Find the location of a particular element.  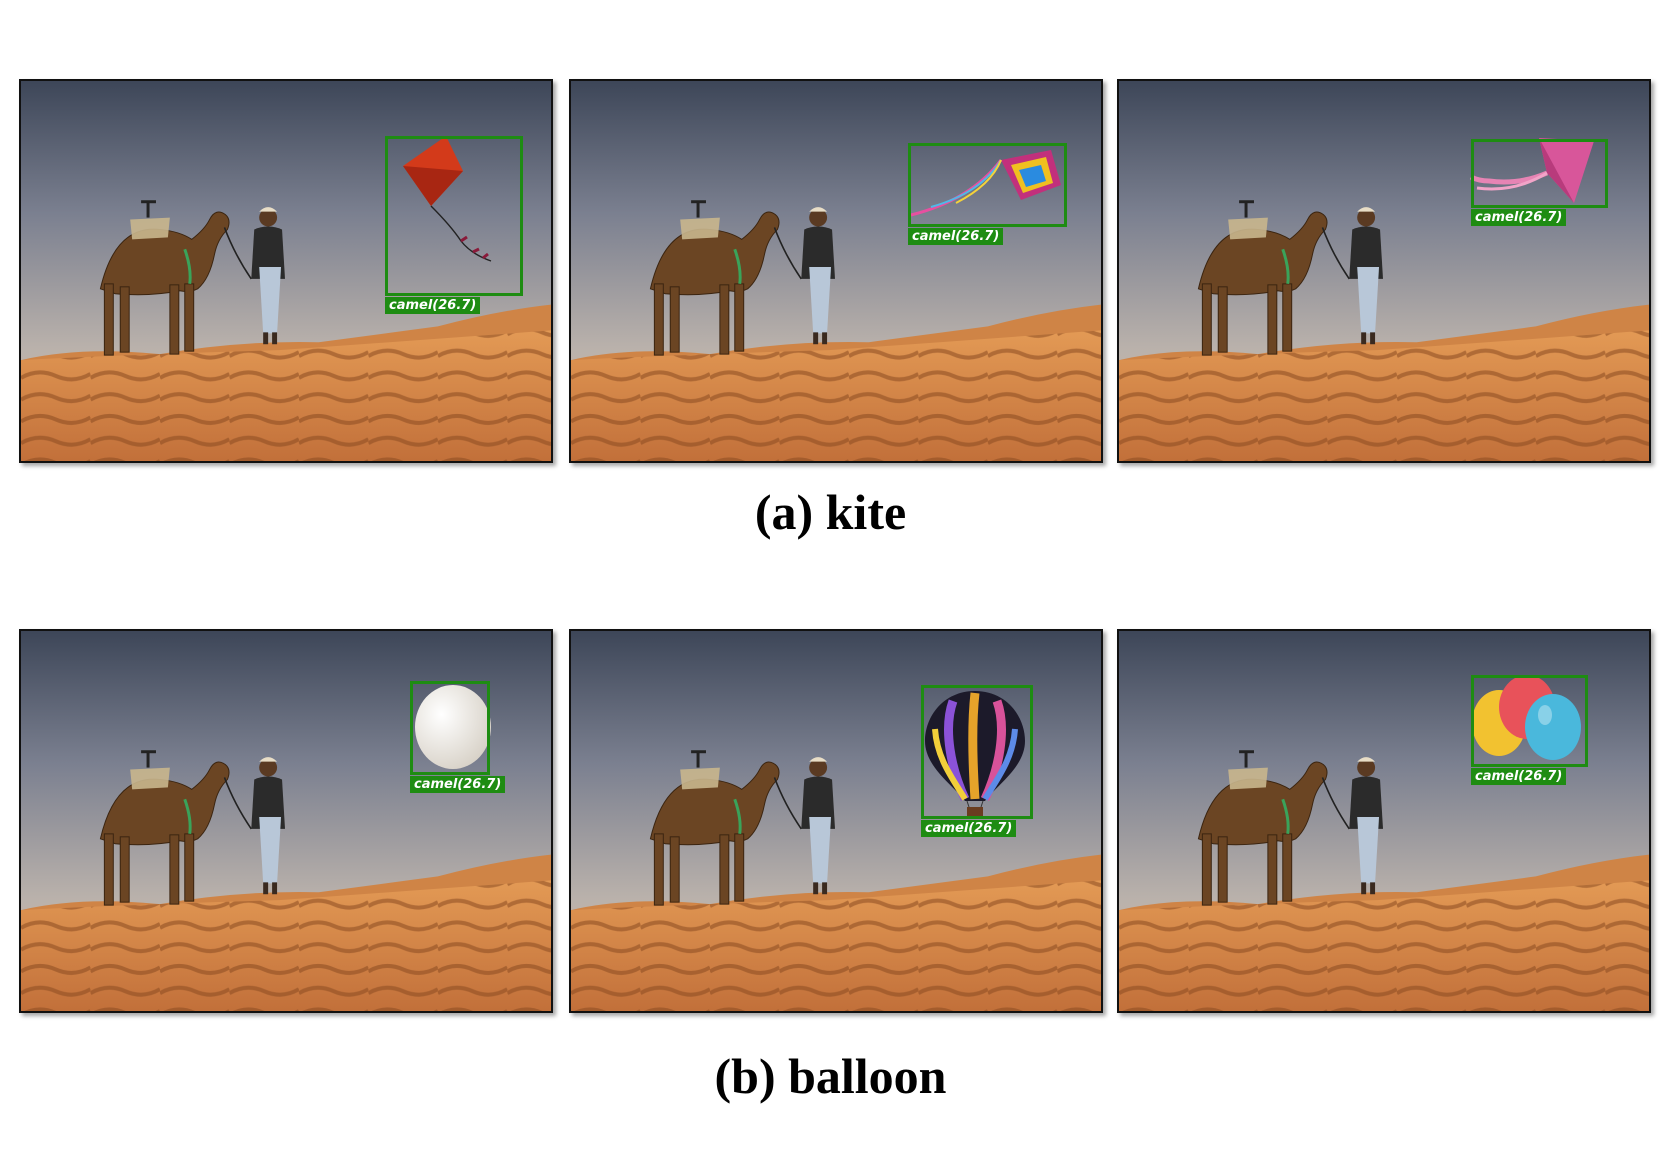

pink-kite-icon is located at coordinates (1534, 170).